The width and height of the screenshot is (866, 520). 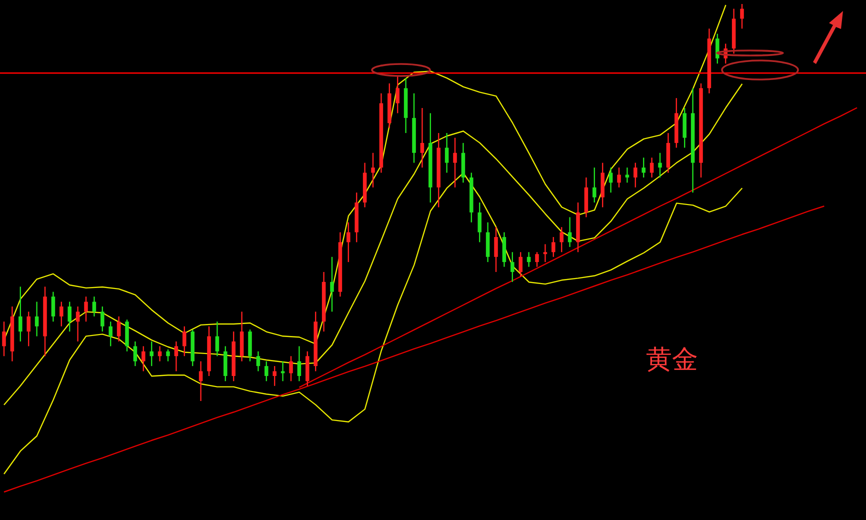 I want to click on annotation: 黄金, so click(x=672, y=360).